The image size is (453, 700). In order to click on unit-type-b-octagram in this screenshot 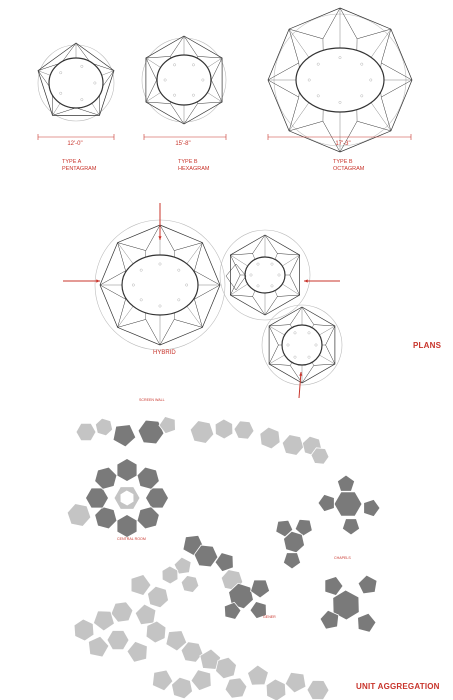, I will do `click(340, 80)`.